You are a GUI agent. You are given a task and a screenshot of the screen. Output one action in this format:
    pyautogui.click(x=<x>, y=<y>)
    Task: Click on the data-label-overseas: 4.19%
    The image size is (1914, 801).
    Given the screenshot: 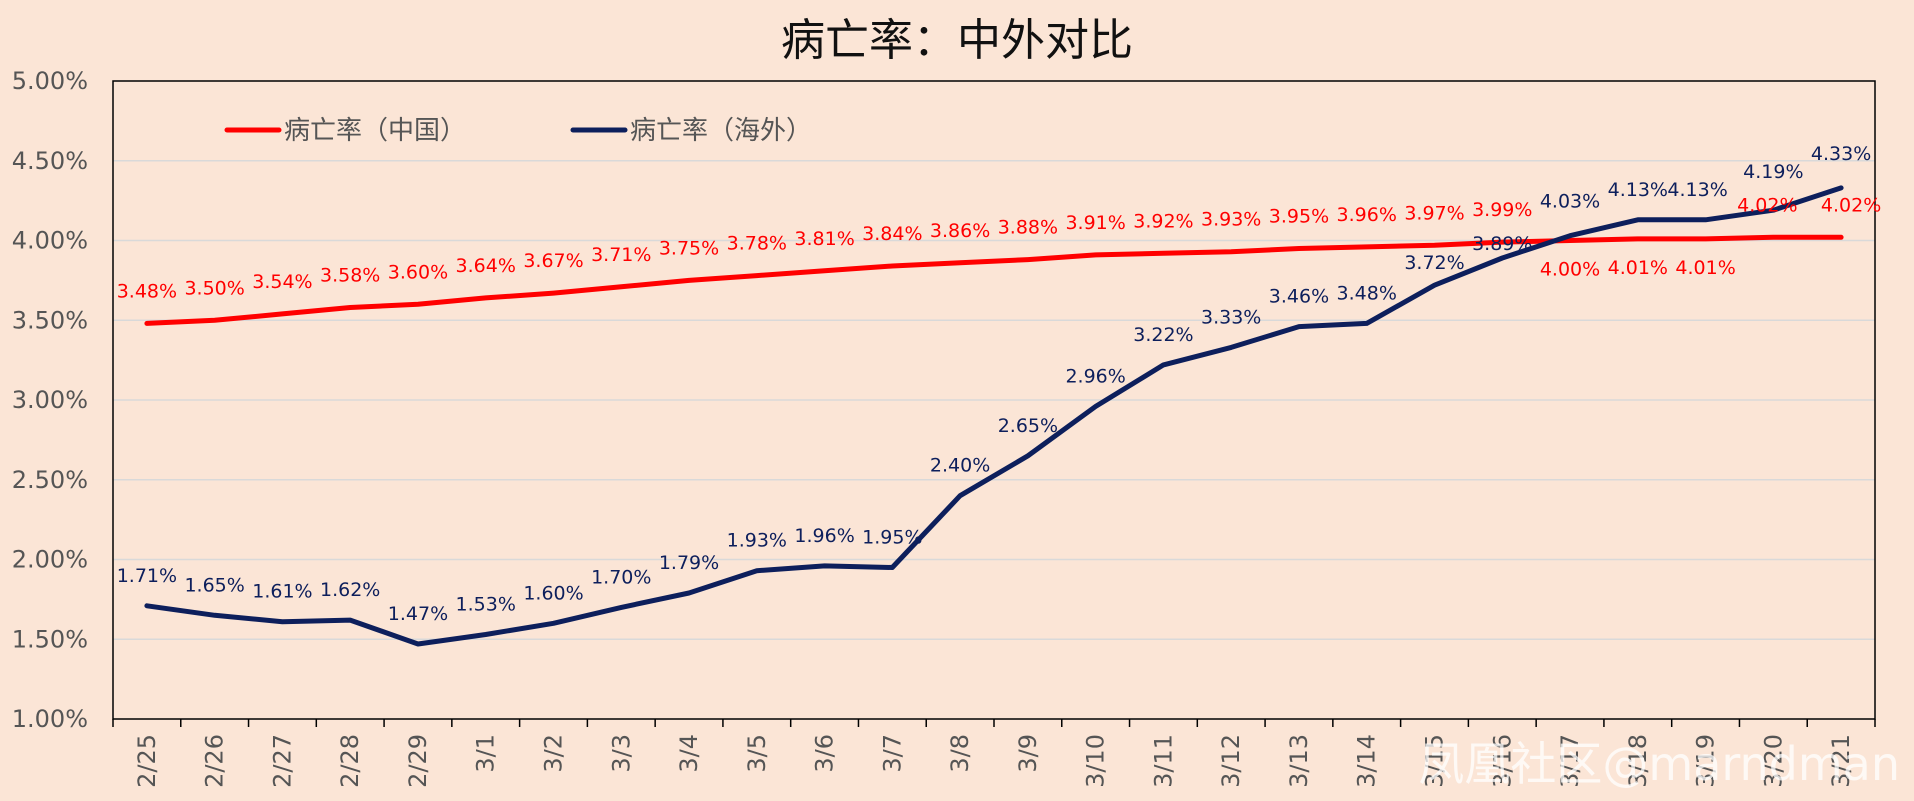 What is the action you would take?
    pyautogui.click(x=1773, y=172)
    